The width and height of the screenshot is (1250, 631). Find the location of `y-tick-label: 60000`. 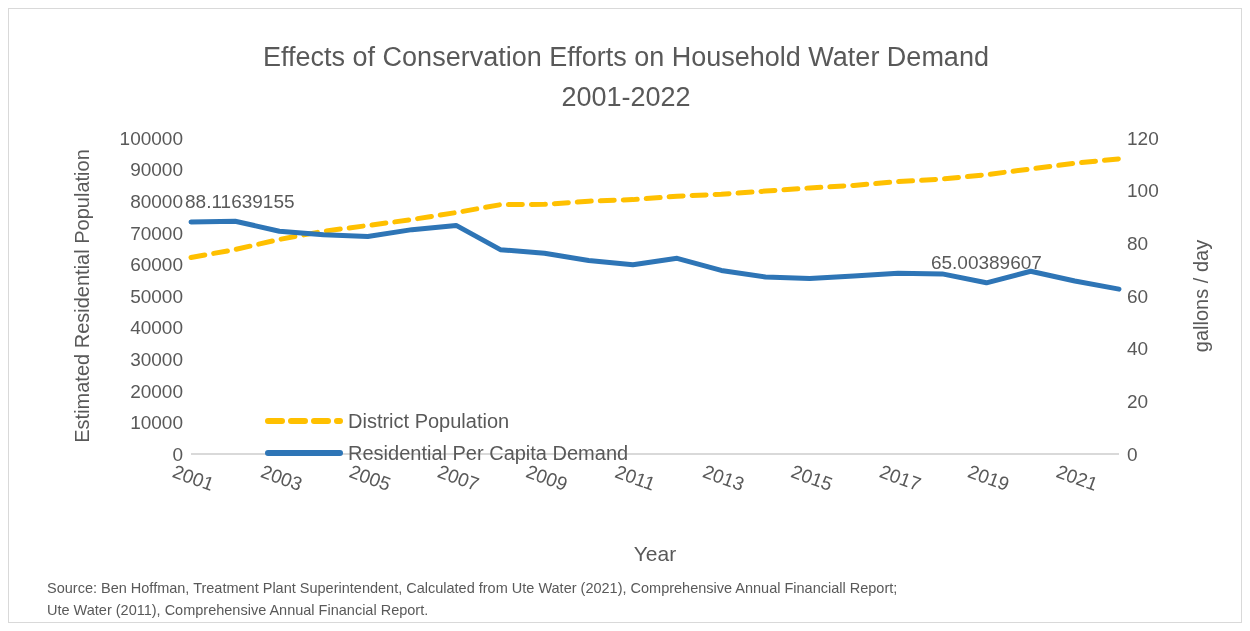

y-tick-label: 60000 is located at coordinates (156, 265).